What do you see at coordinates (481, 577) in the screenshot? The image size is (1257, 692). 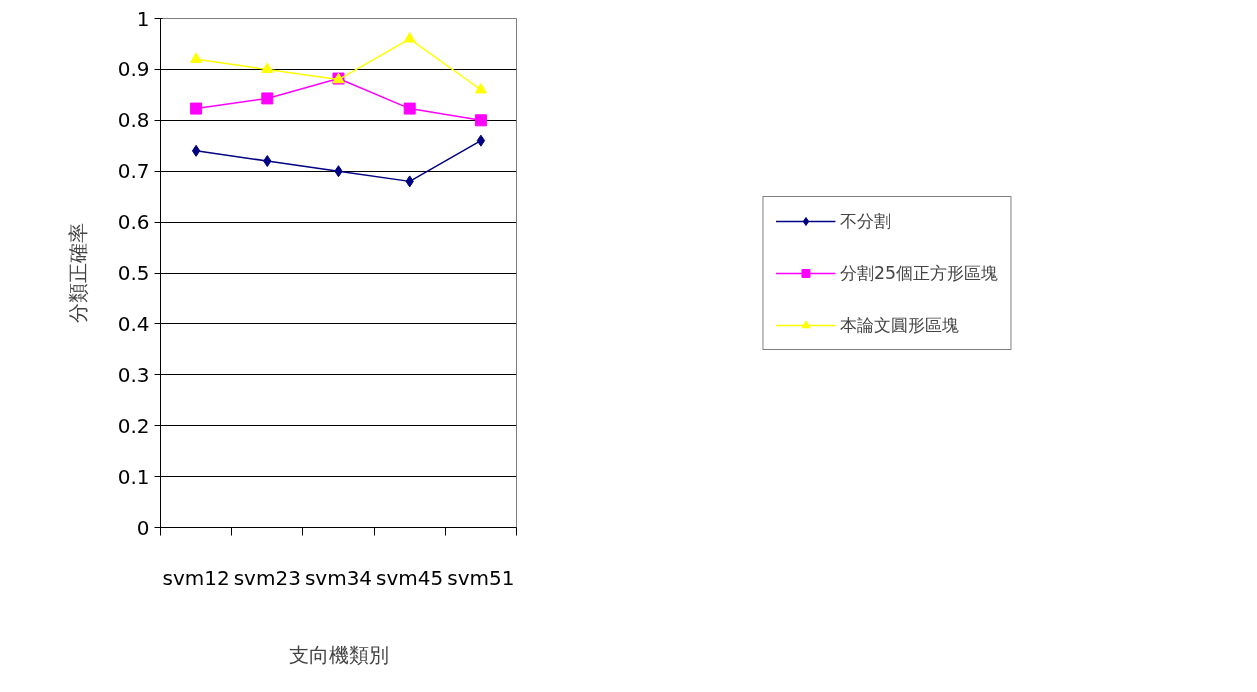 I see `x-tick-label: svm51` at bounding box center [481, 577].